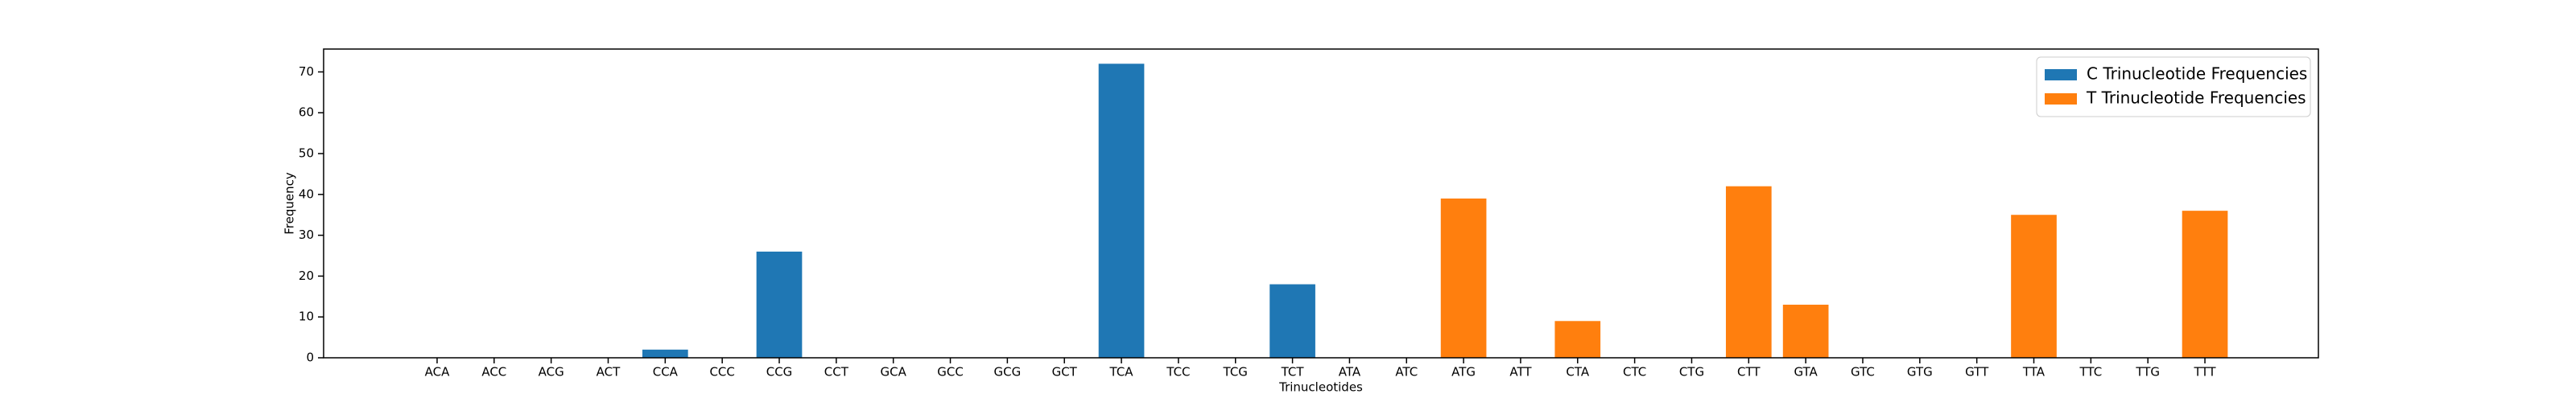 The image size is (2576, 402). Describe the element at coordinates (306, 71) in the screenshot. I see `y-tick-label: 70` at that location.